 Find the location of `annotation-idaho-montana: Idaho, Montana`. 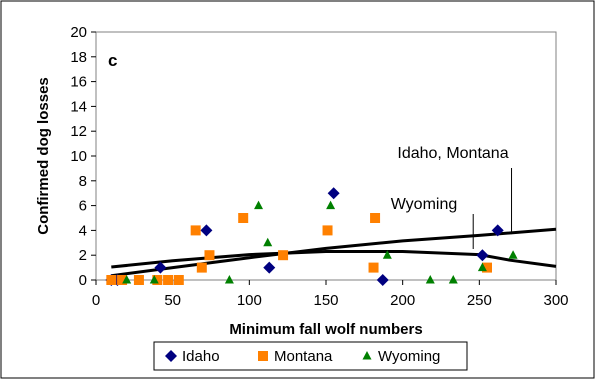

annotation-idaho-montana: Idaho, Montana is located at coordinates (452, 153).